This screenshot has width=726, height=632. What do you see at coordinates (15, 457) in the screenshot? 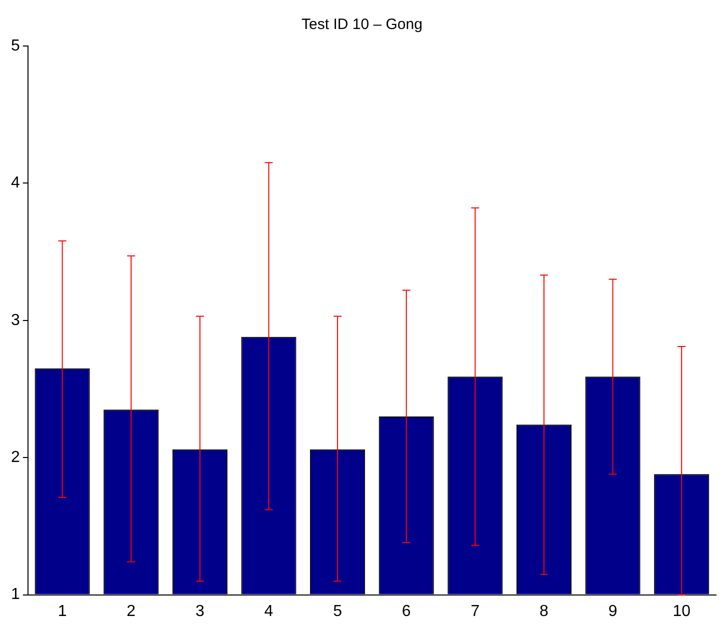
I see `y-tick-label: 2` at bounding box center [15, 457].